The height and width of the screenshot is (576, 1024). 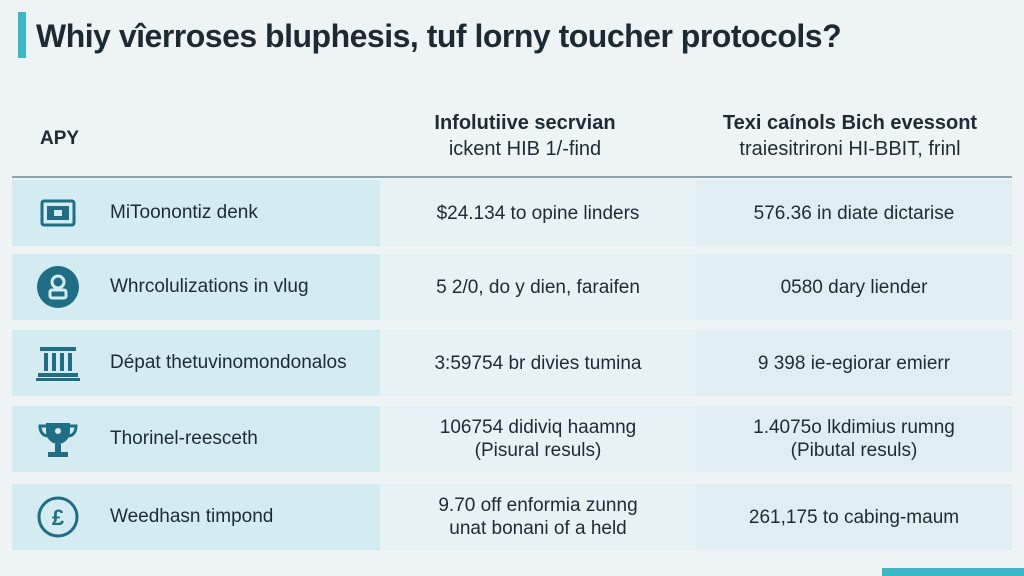 What do you see at coordinates (850, 123) in the screenshot?
I see `column-header-3-line1: Texi caínols Bich evessont` at bounding box center [850, 123].